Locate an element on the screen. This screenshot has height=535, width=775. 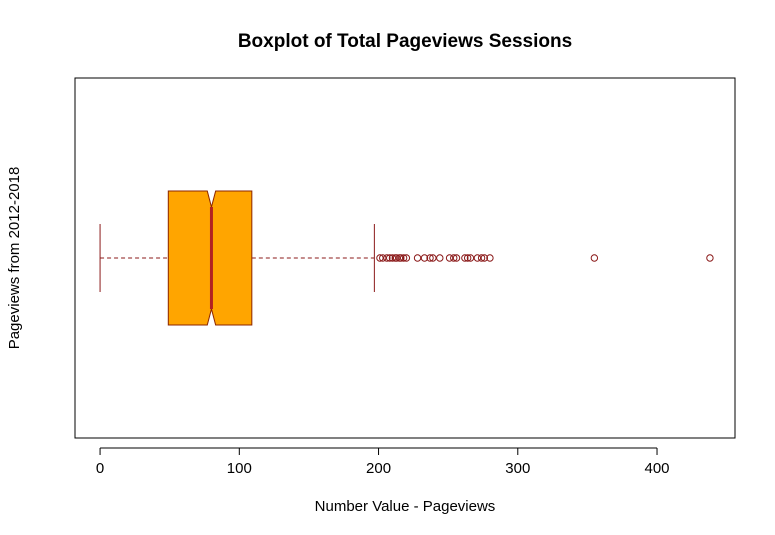
x-axis-label: Number Value - Pageviews is located at coordinates (405, 506).